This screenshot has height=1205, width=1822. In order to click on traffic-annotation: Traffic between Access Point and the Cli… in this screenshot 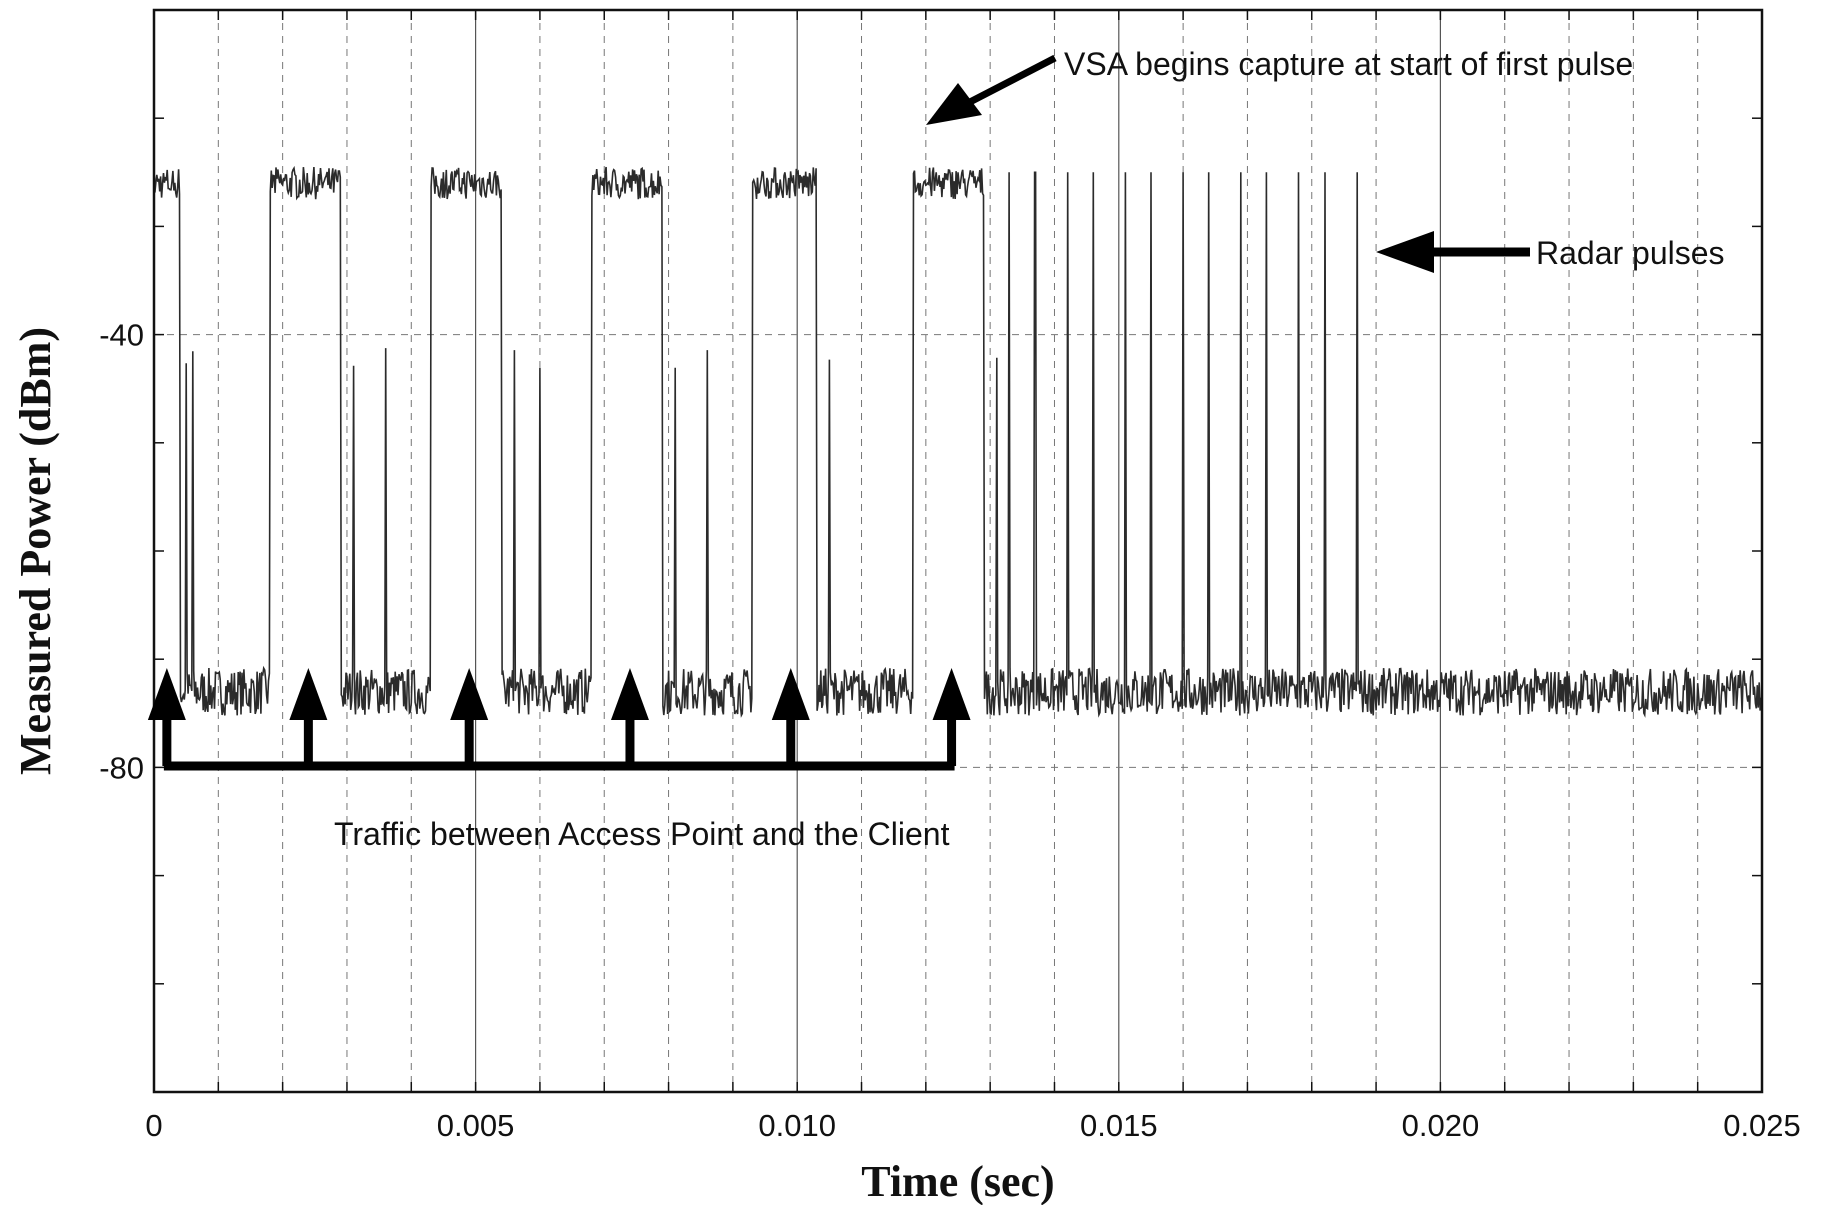, I will do `click(642, 834)`.